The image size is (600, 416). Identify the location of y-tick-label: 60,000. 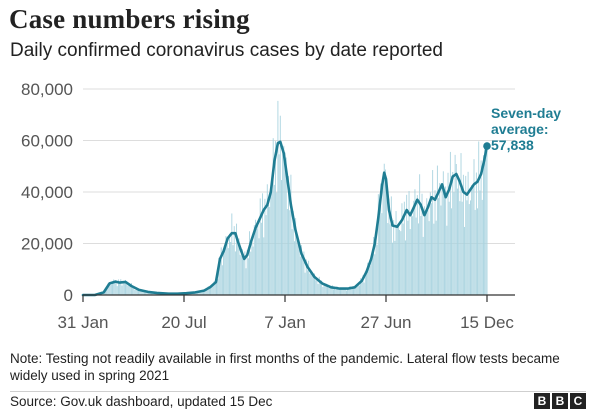
(47, 141).